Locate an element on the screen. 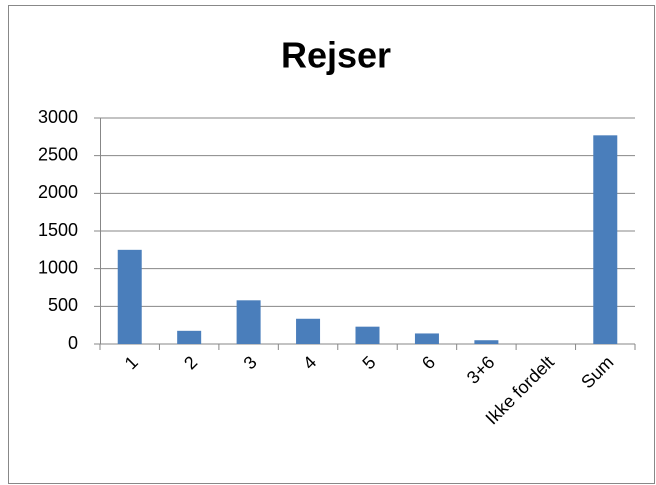  y-tick-label: 2000 is located at coordinates (58, 192).